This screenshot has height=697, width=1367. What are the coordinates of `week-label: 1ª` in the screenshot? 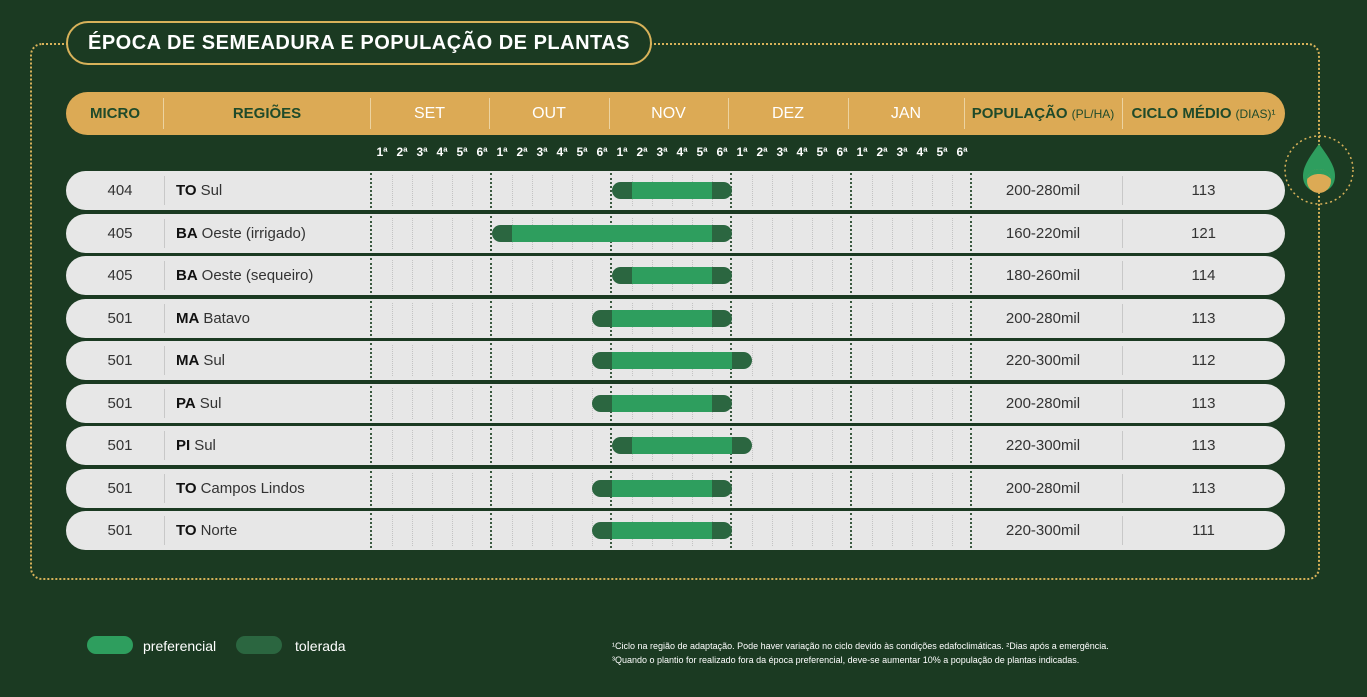 It's located at (742, 152).